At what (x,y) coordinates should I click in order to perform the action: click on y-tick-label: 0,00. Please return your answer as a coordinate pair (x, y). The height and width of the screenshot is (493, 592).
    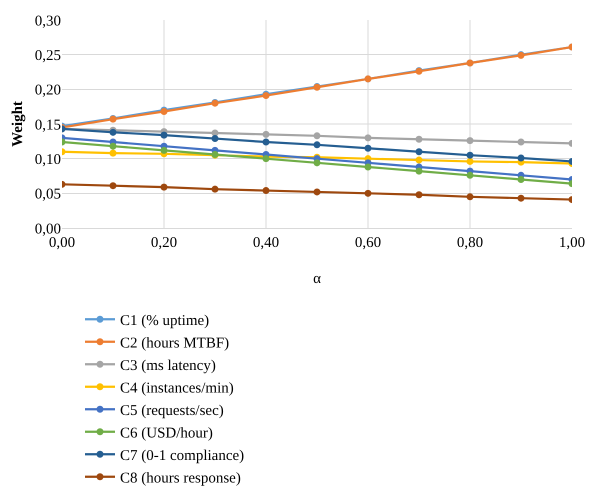
    Looking at the image, I should click on (47, 229).